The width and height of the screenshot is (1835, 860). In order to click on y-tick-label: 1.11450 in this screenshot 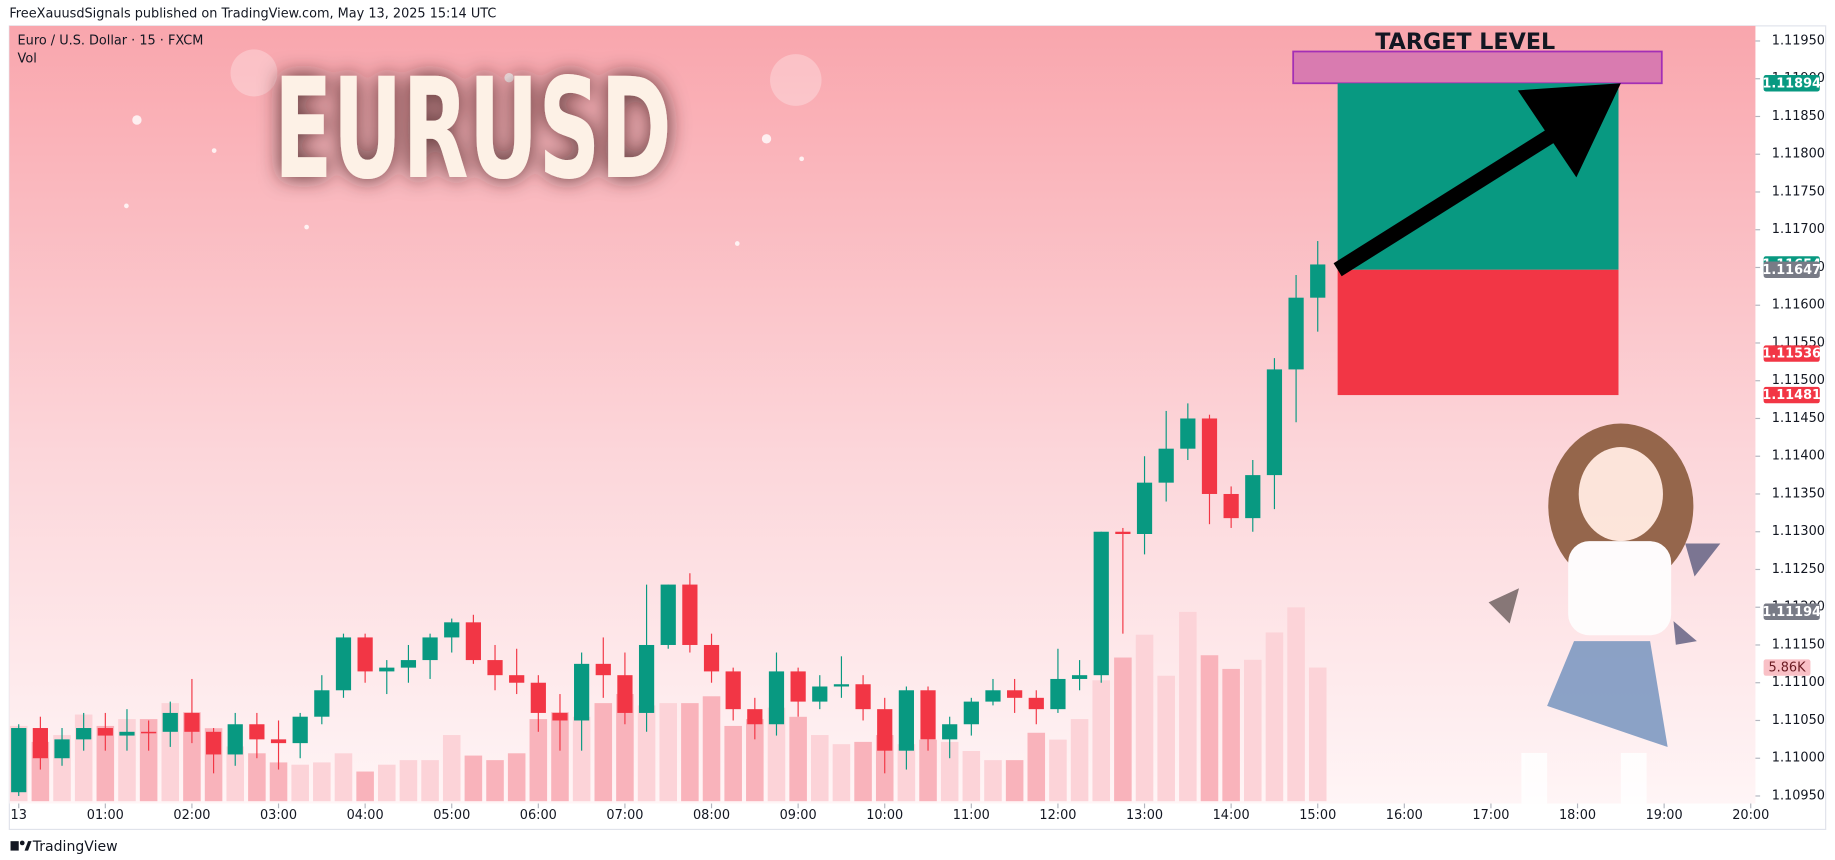, I will do `click(1798, 418)`.